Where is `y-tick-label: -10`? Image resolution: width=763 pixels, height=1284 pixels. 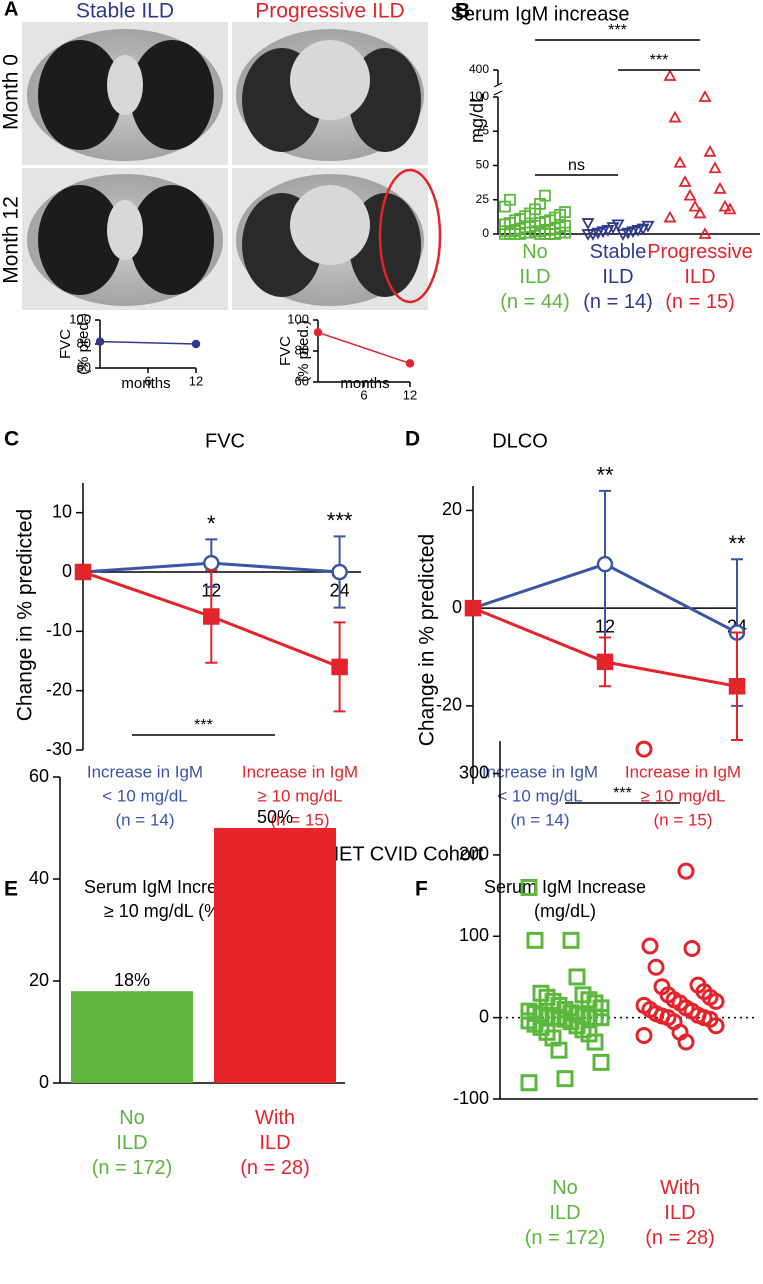 y-tick-label: -10 is located at coordinates (59, 630).